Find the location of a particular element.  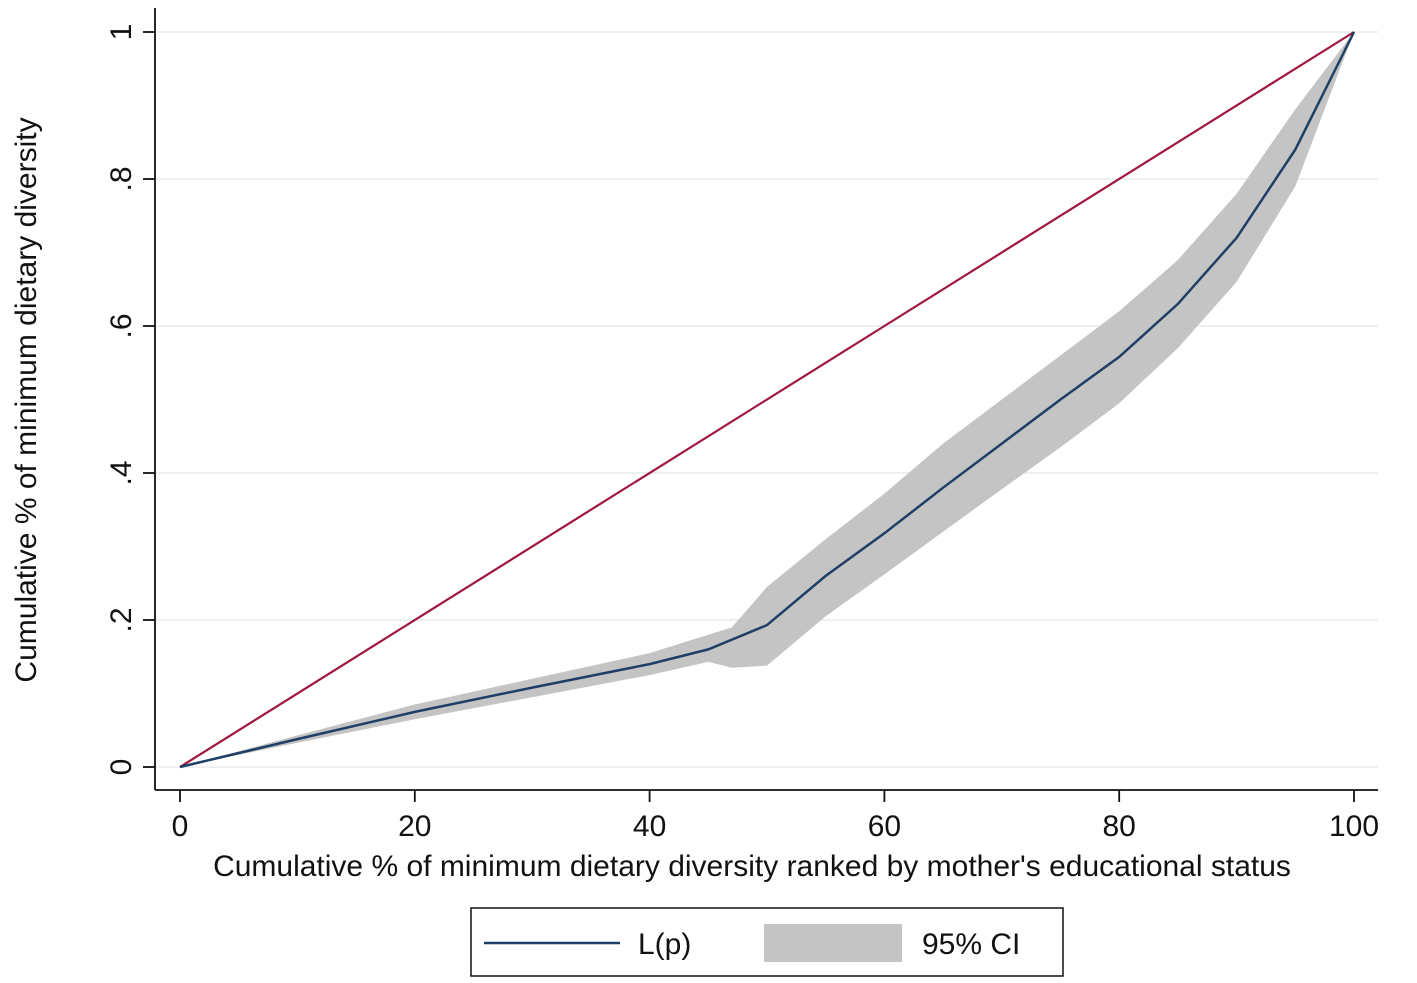

x-tick-label-0: 0 is located at coordinates (180, 826).